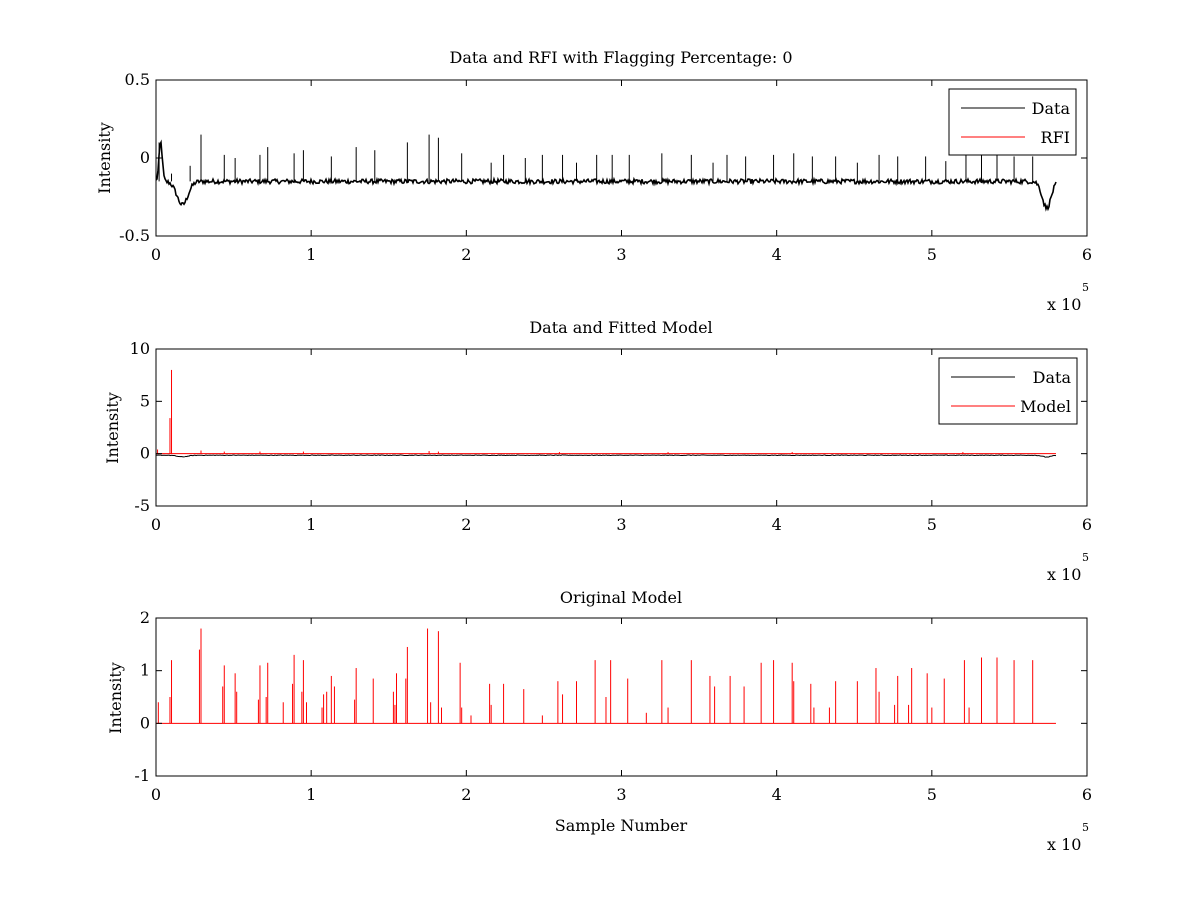 Image resolution: width=1200 pixels, height=900 pixels. I want to click on subplot-title: Data and RFI with Flagging Percentage: 0, so click(620, 57).